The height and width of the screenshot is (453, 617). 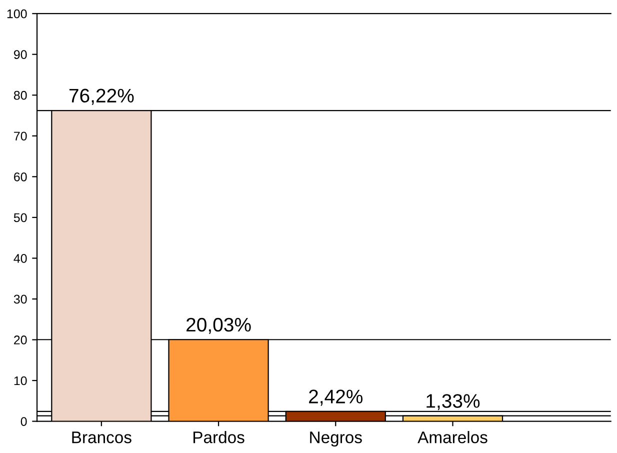 I want to click on x-tick-label: Pardos, so click(x=218, y=437).